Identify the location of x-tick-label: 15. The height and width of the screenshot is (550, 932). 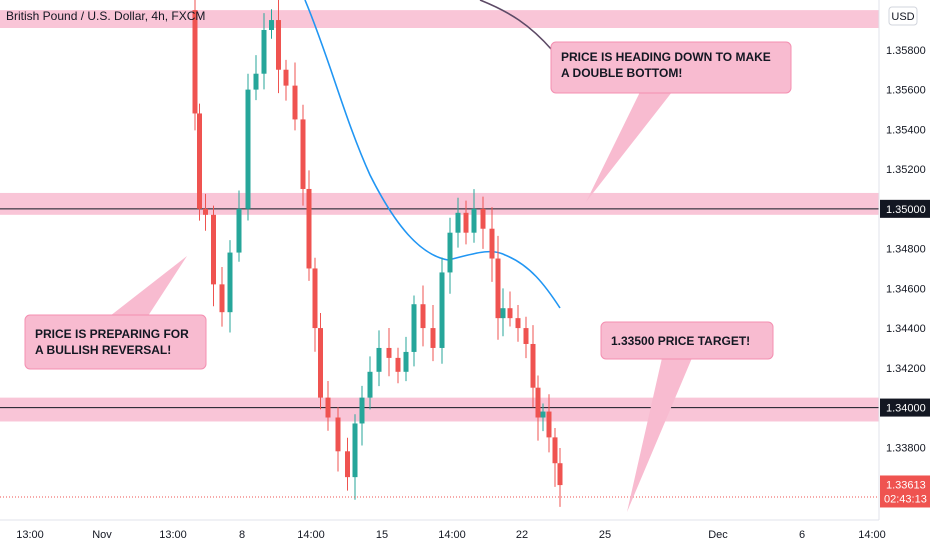
(382, 535).